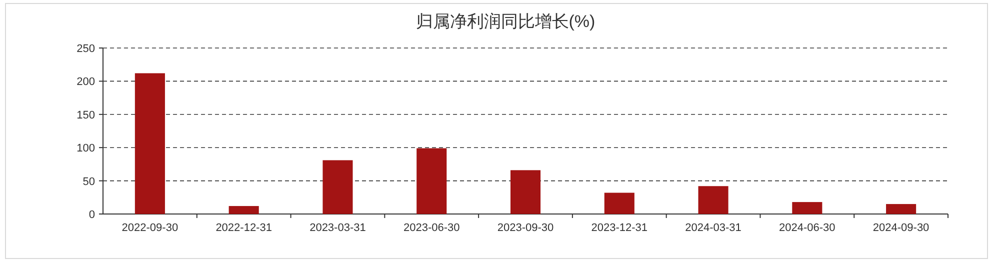 The width and height of the screenshot is (993, 263). Describe the element at coordinates (85, 115) in the screenshot. I see `y-tick-label: 150` at that location.